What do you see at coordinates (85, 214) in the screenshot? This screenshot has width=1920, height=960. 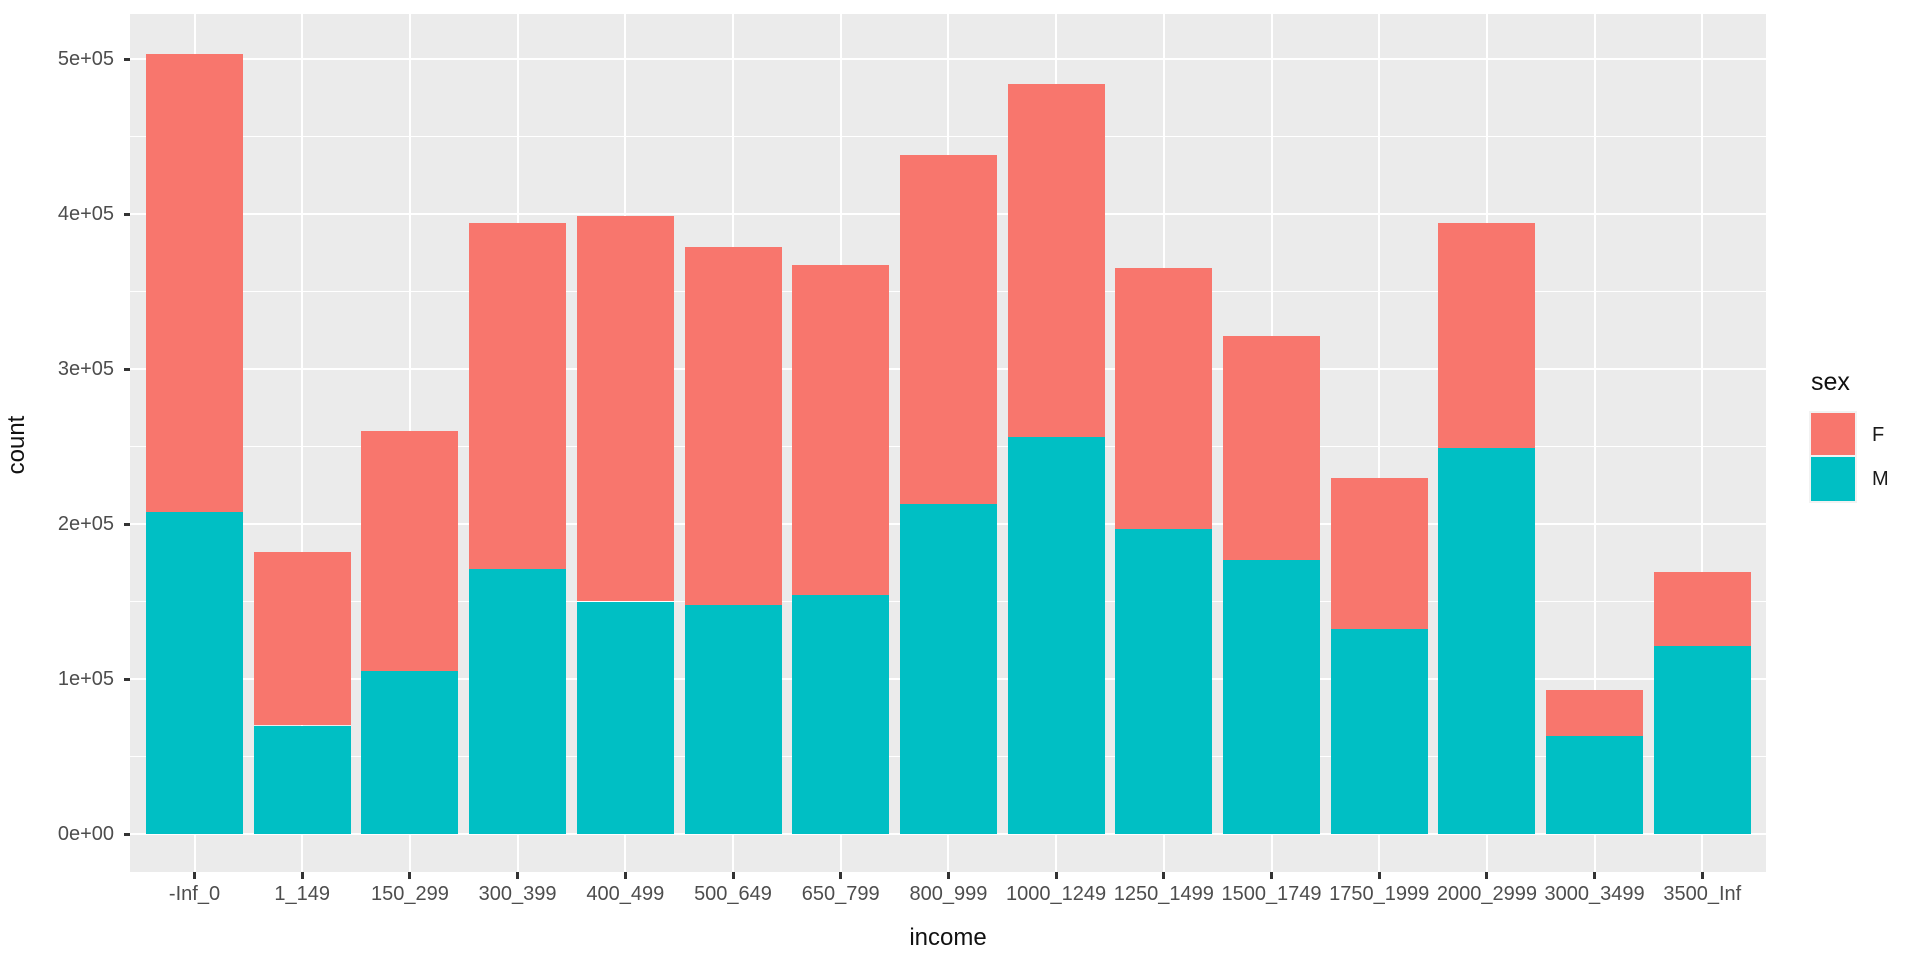 I see `y-tick-label: 4e+05` at bounding box center [85, 214].